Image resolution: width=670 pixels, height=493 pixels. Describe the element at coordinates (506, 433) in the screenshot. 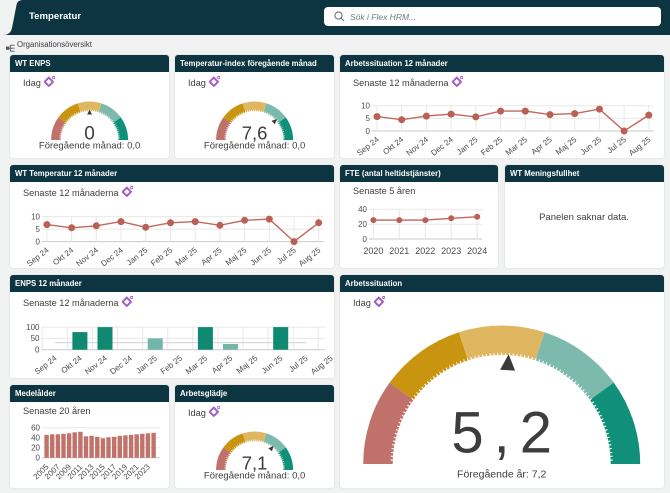

I see `svg-text: 5,2` at that location.